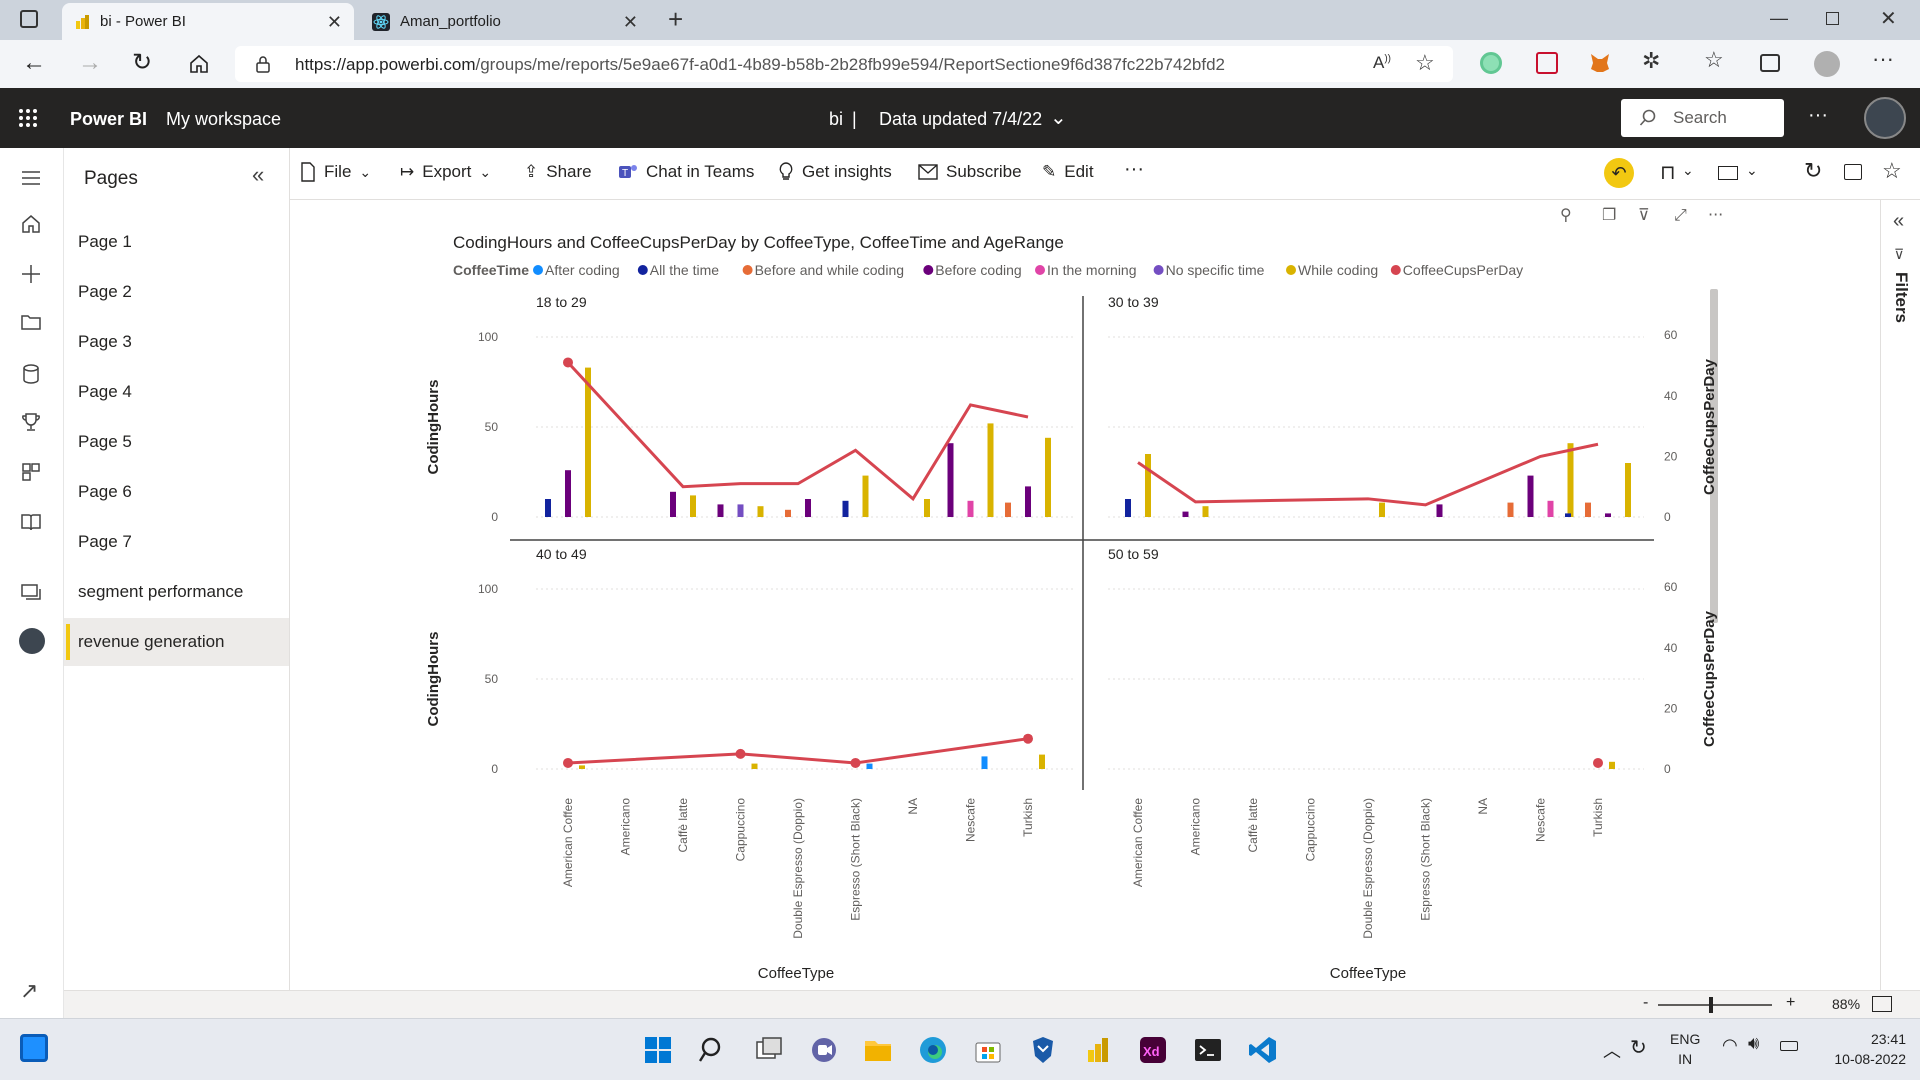 The width and height of the screenshot is (1920, 1080). Describe the element at coordinates (658, 1050) in the screenshot. I see `start-windows-icon` at that location.